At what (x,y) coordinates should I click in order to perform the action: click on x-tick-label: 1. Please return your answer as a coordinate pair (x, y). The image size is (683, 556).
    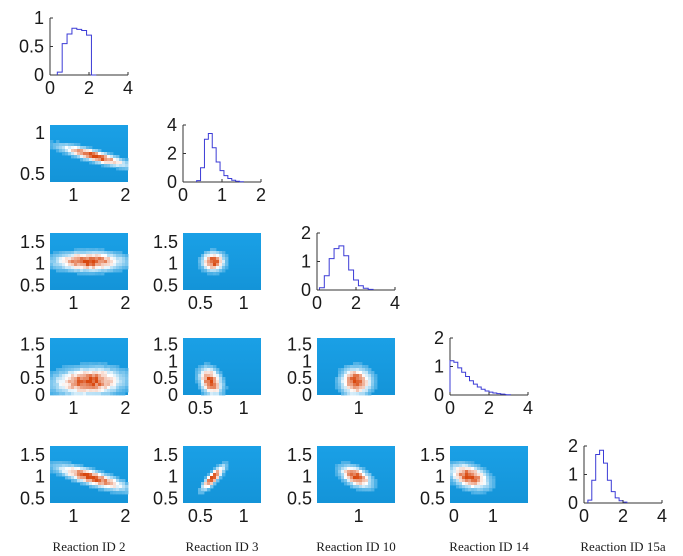
    Looking at the image, I should click on (73, 303).